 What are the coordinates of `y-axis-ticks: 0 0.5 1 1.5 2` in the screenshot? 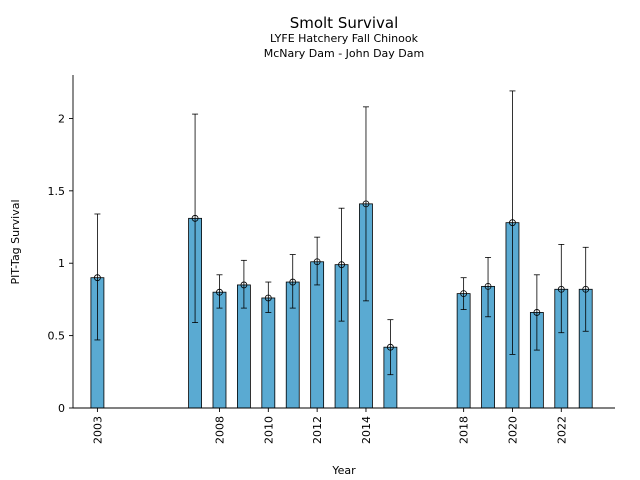 It's located at (60, 263).